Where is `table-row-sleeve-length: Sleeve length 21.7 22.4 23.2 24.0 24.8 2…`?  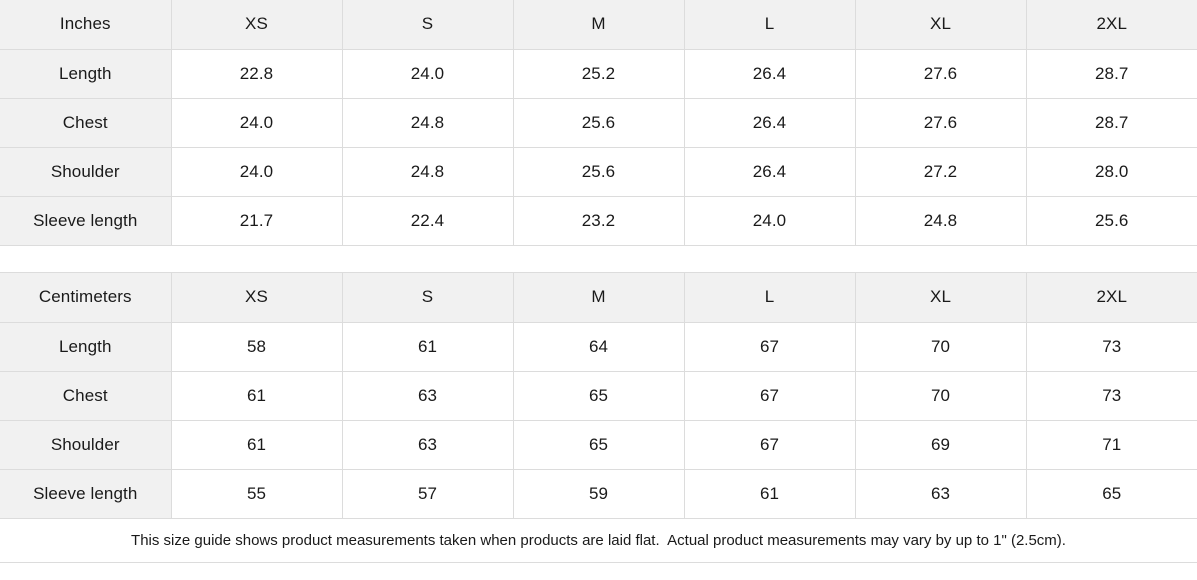 table-row-sleeve-length: Sleeve length 21.7 22.4 23.2 24.0 24.8 2… is located at coordinates (598, 220).